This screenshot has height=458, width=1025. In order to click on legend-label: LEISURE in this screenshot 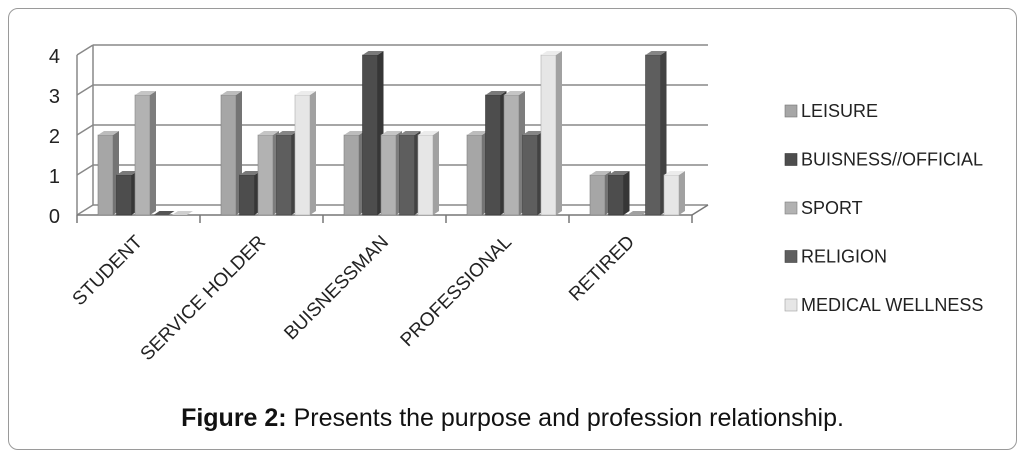, I will do `click(839, 111)`.